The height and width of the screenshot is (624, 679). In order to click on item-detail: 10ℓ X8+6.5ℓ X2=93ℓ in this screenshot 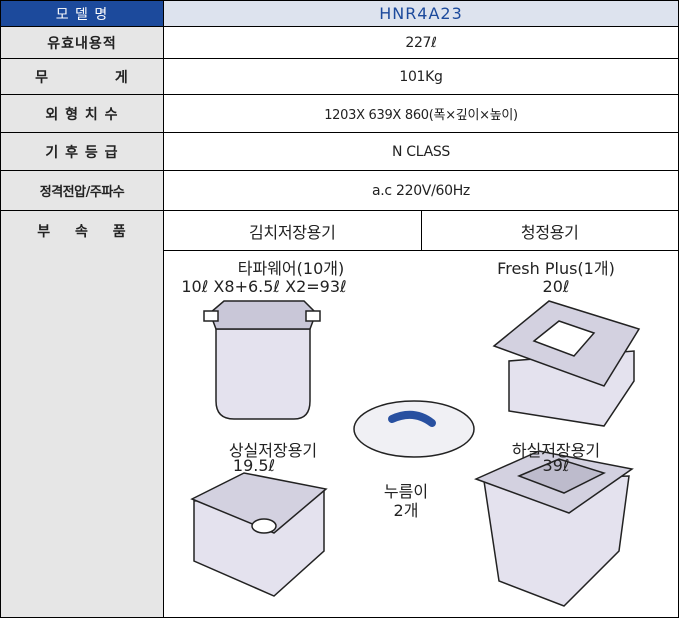, I will do `click(264, 286)`.